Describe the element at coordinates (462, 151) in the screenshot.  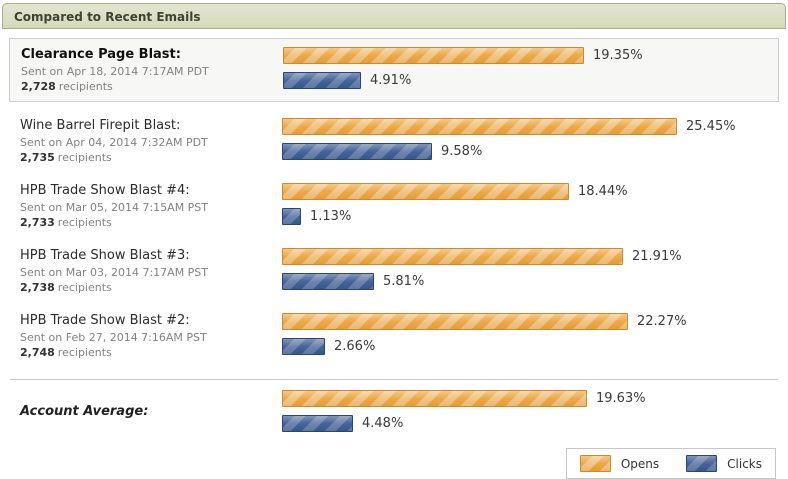
I see `clicks-value: 9.58%` at that location.